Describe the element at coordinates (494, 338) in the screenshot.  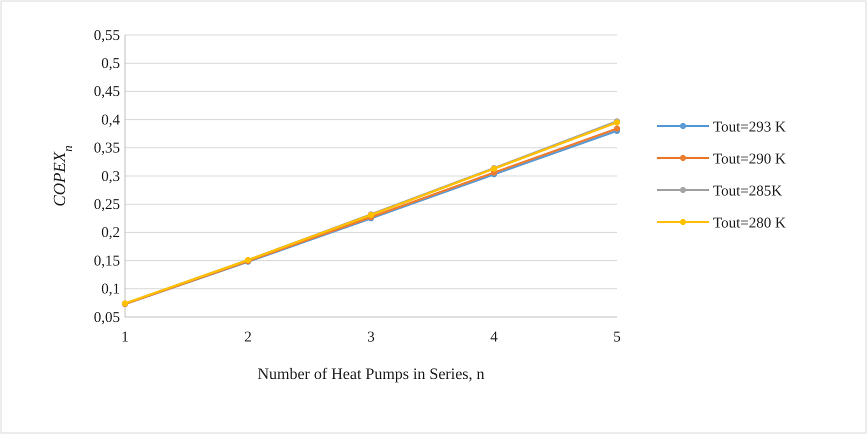
I see `x-tick-label: 4` at that location.